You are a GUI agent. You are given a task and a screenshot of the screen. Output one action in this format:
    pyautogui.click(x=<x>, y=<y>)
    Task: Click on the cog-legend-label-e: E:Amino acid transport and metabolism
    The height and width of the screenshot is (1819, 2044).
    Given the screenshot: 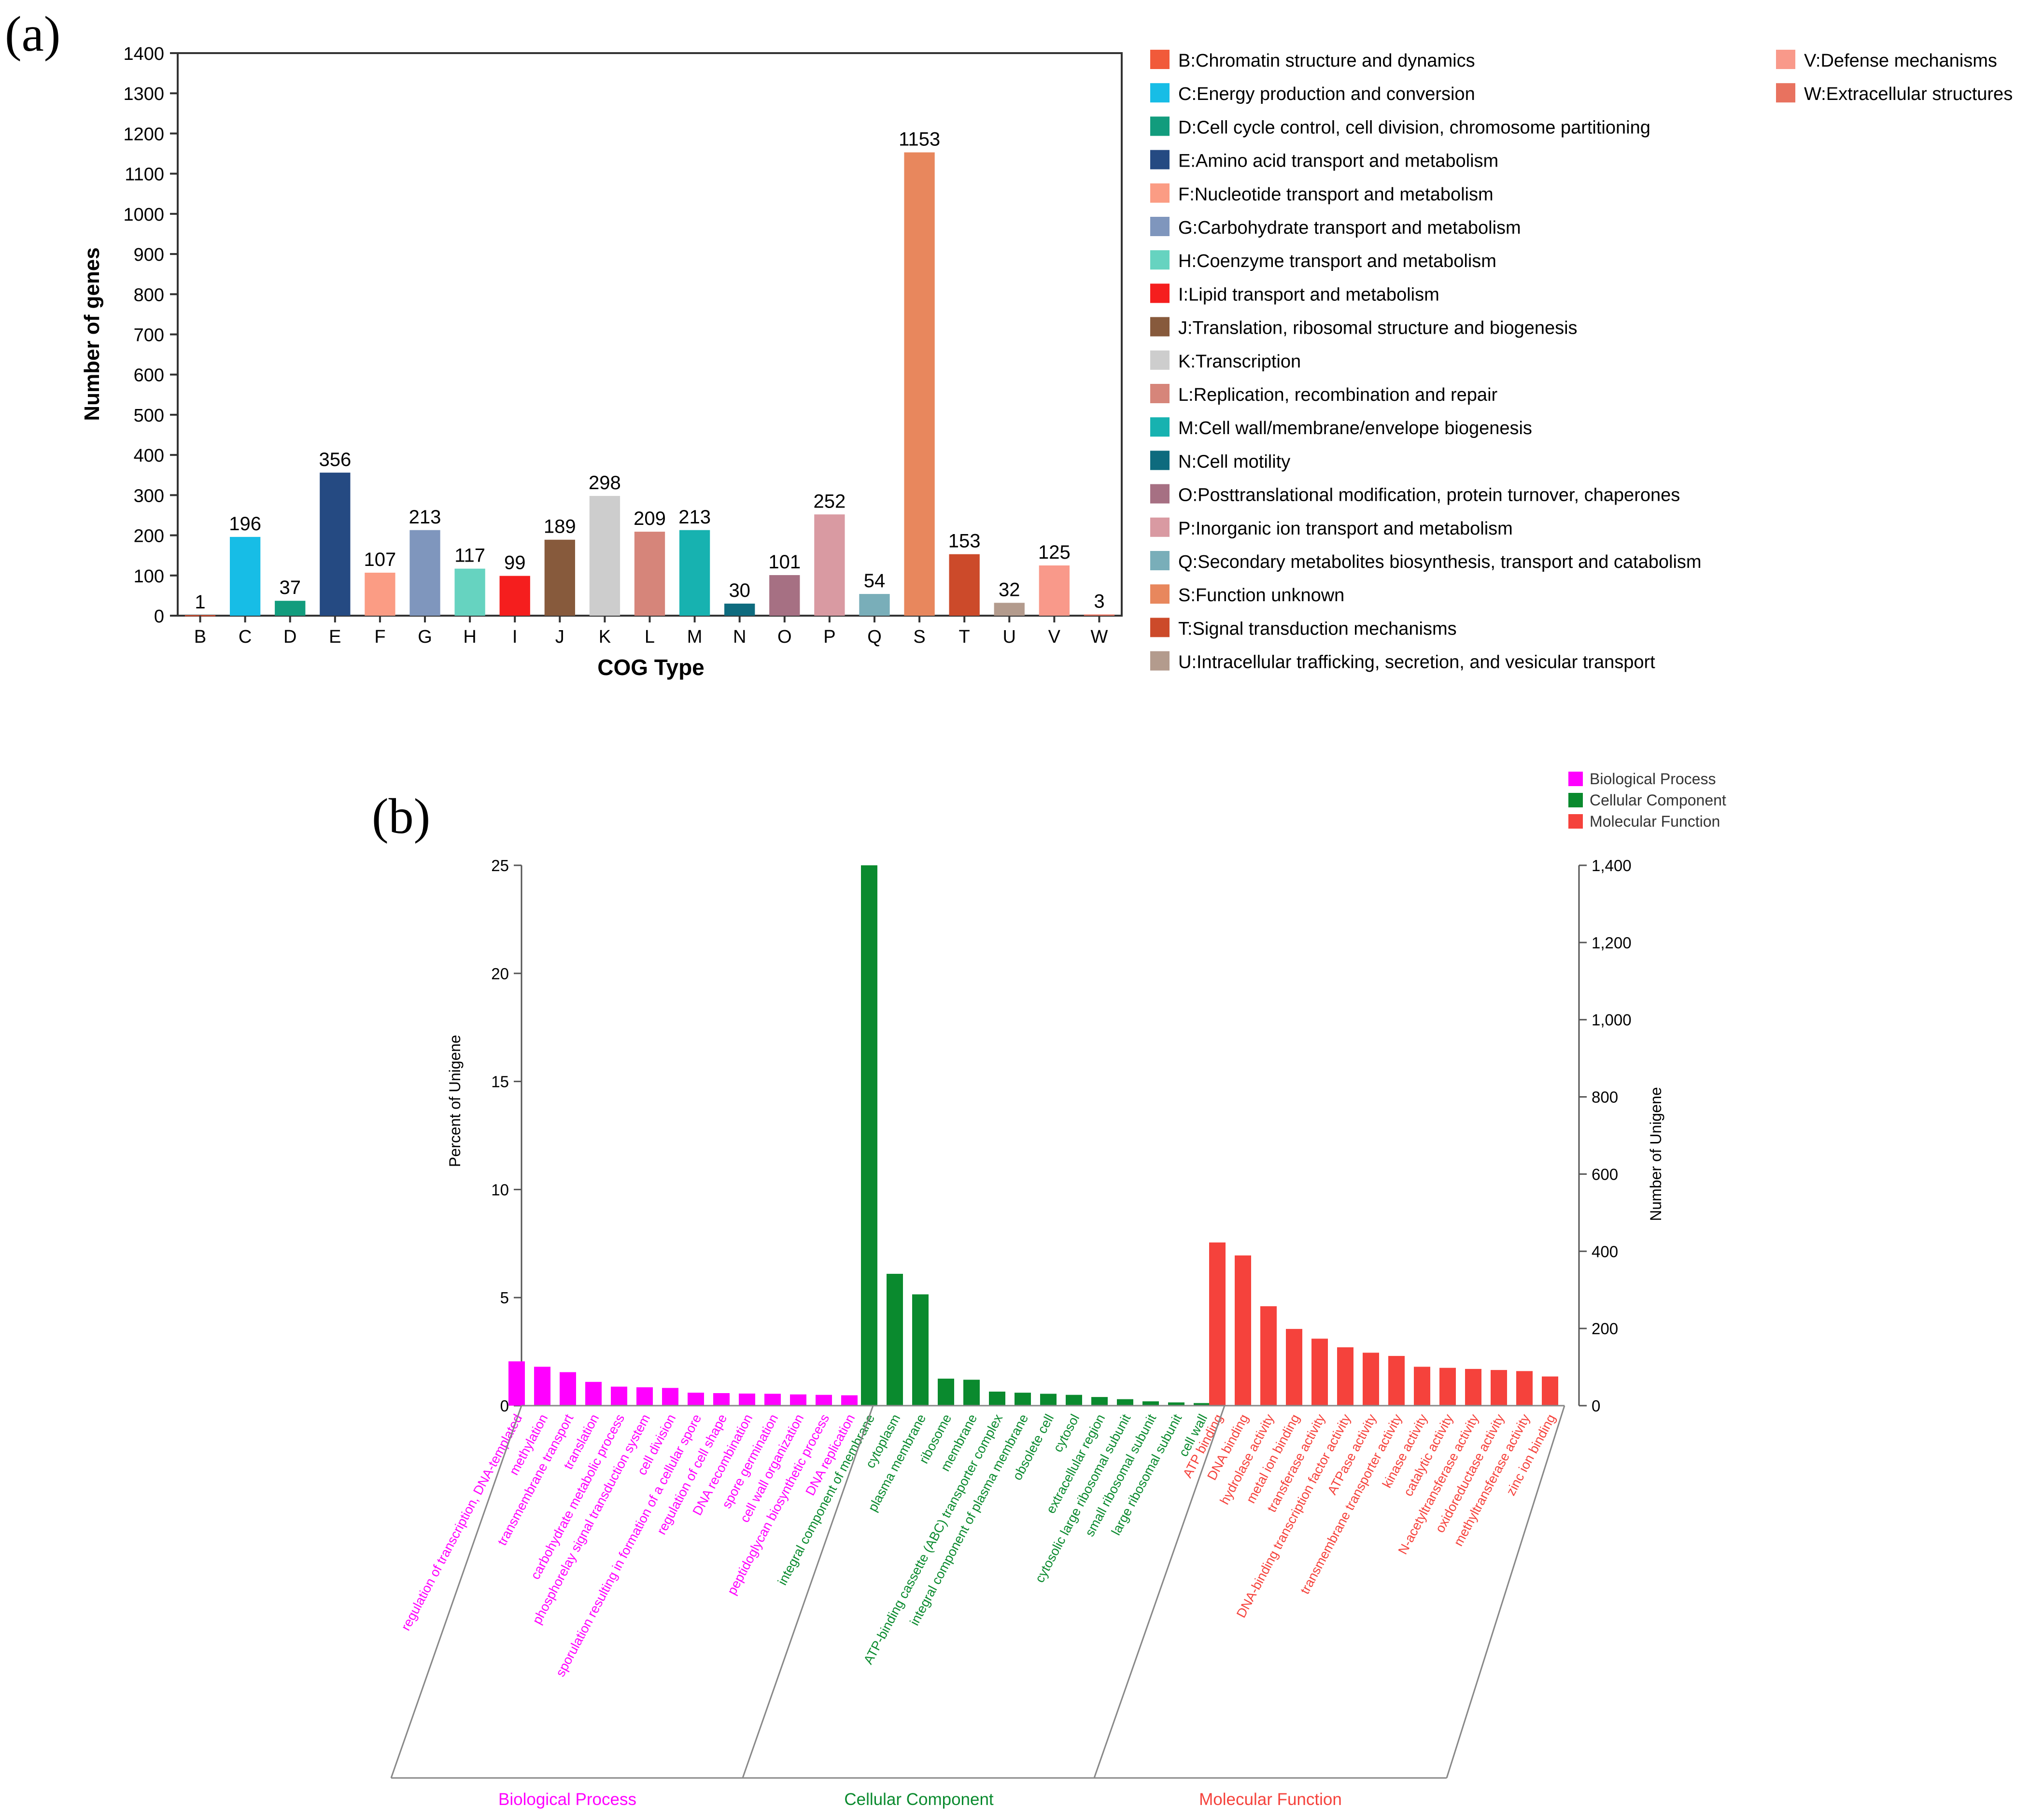 What is the action you would take?
    pyautogui.click(x=1338, y=161)
    